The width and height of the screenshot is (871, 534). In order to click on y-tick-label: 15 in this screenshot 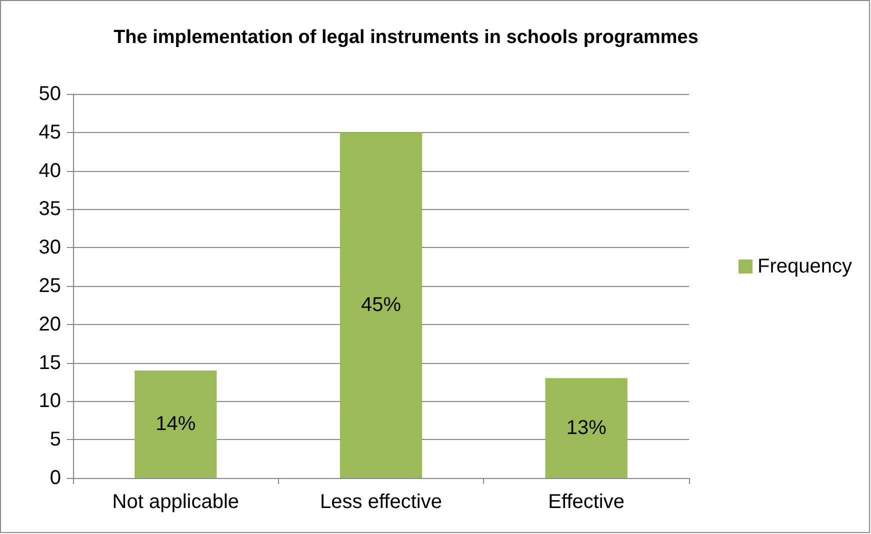, I will do `click(49, 363)`.